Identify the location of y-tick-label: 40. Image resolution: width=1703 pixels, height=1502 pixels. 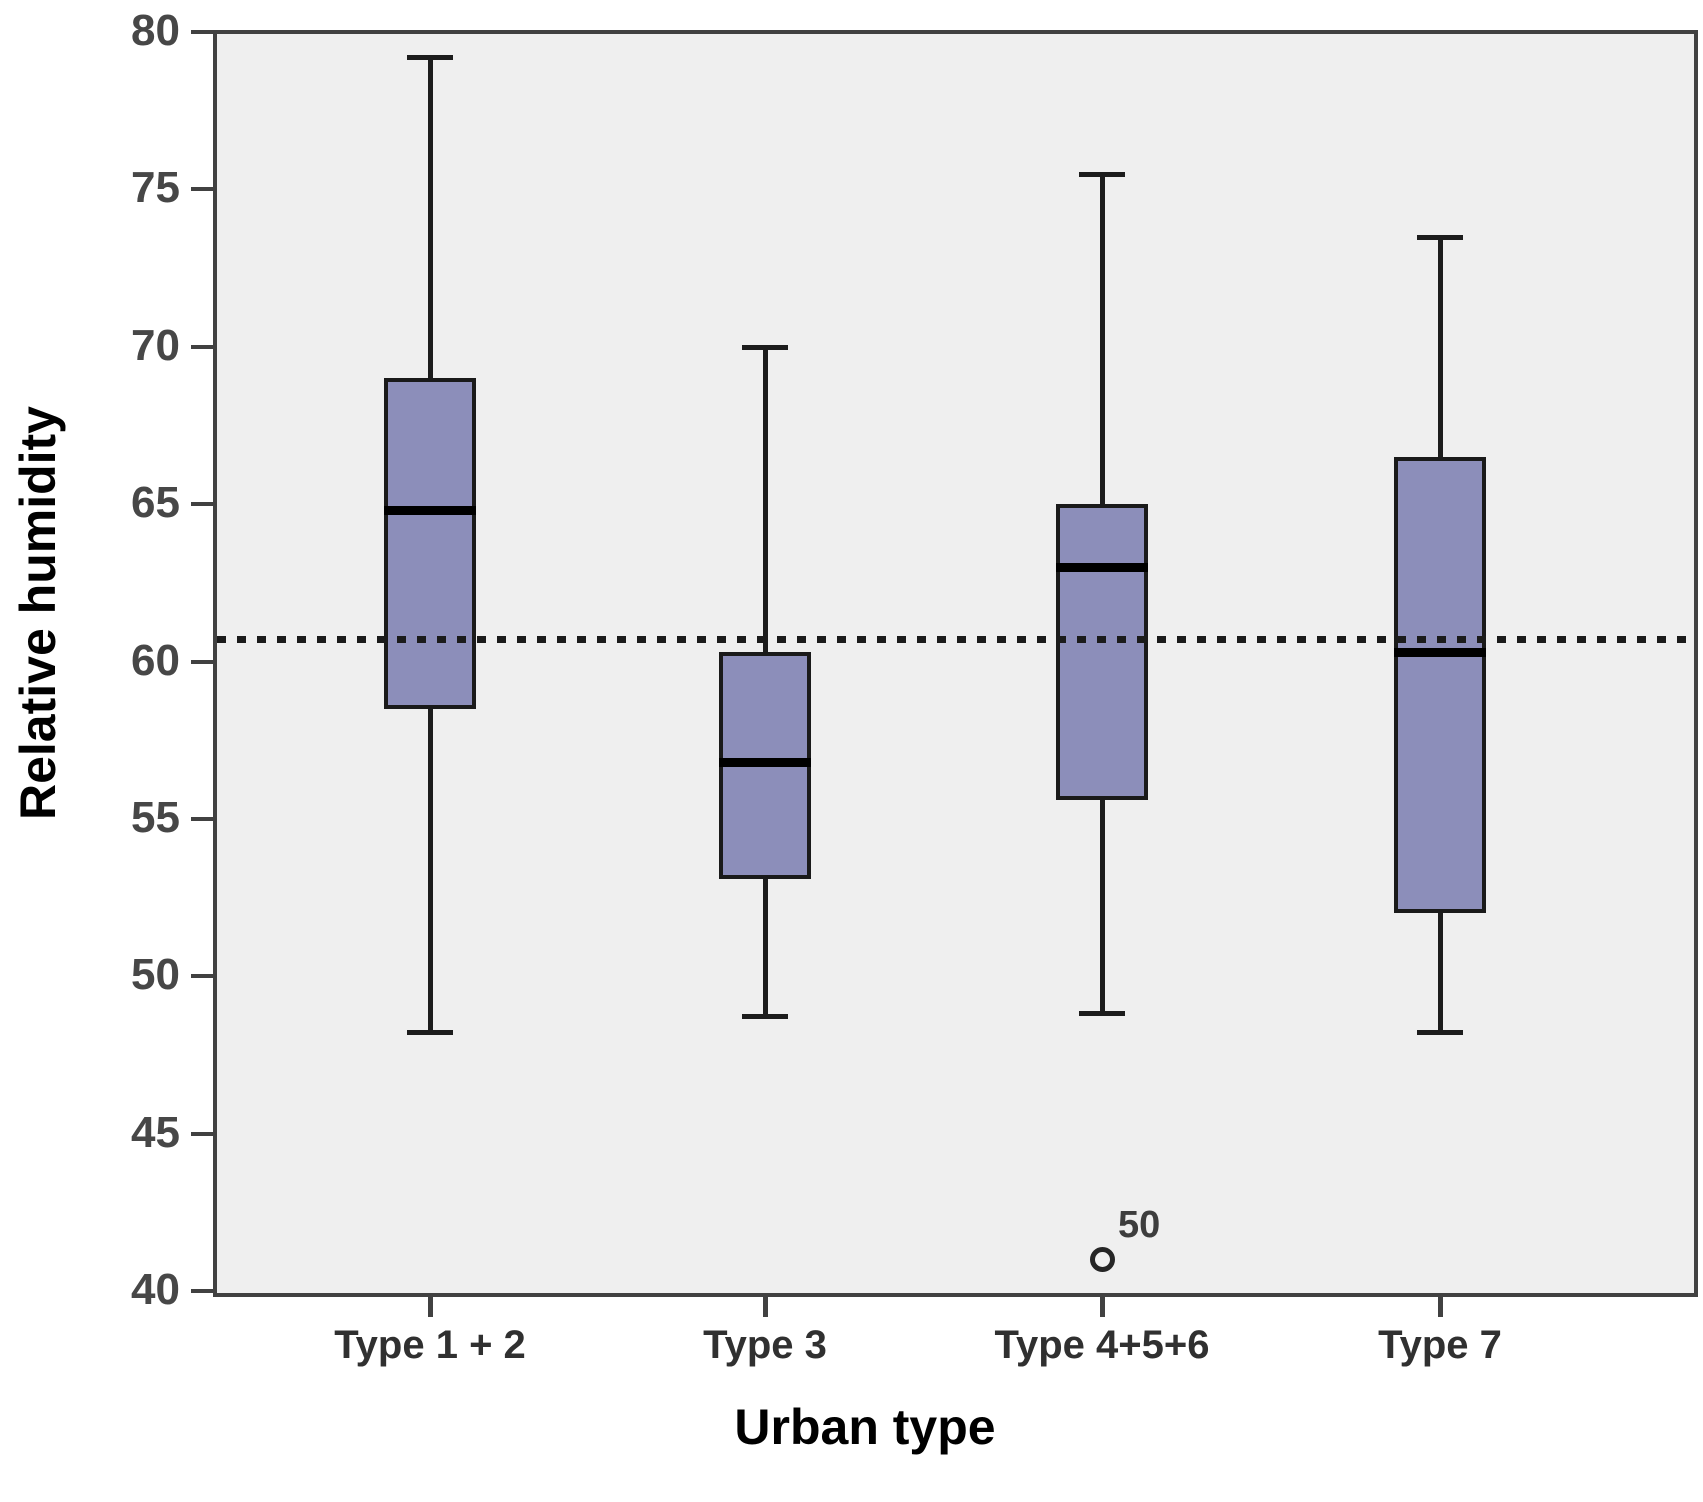
(155, 1289).